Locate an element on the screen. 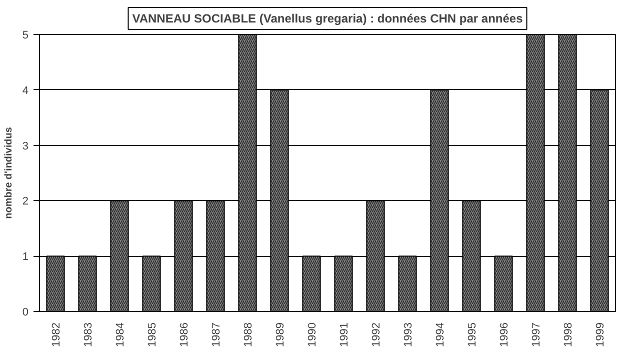  y-tick-label: 2 is located at coordinates (25, 202).